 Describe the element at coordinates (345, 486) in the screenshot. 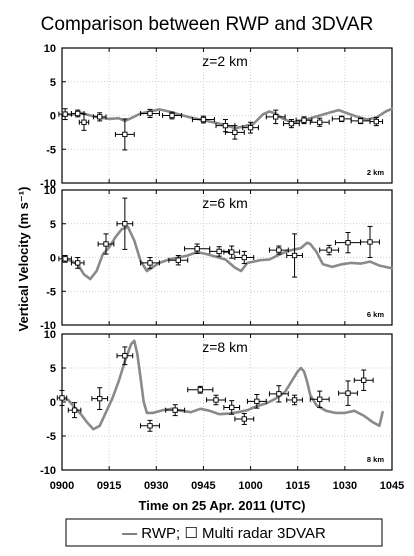

I see `x-tick-label: 1030` at that location.